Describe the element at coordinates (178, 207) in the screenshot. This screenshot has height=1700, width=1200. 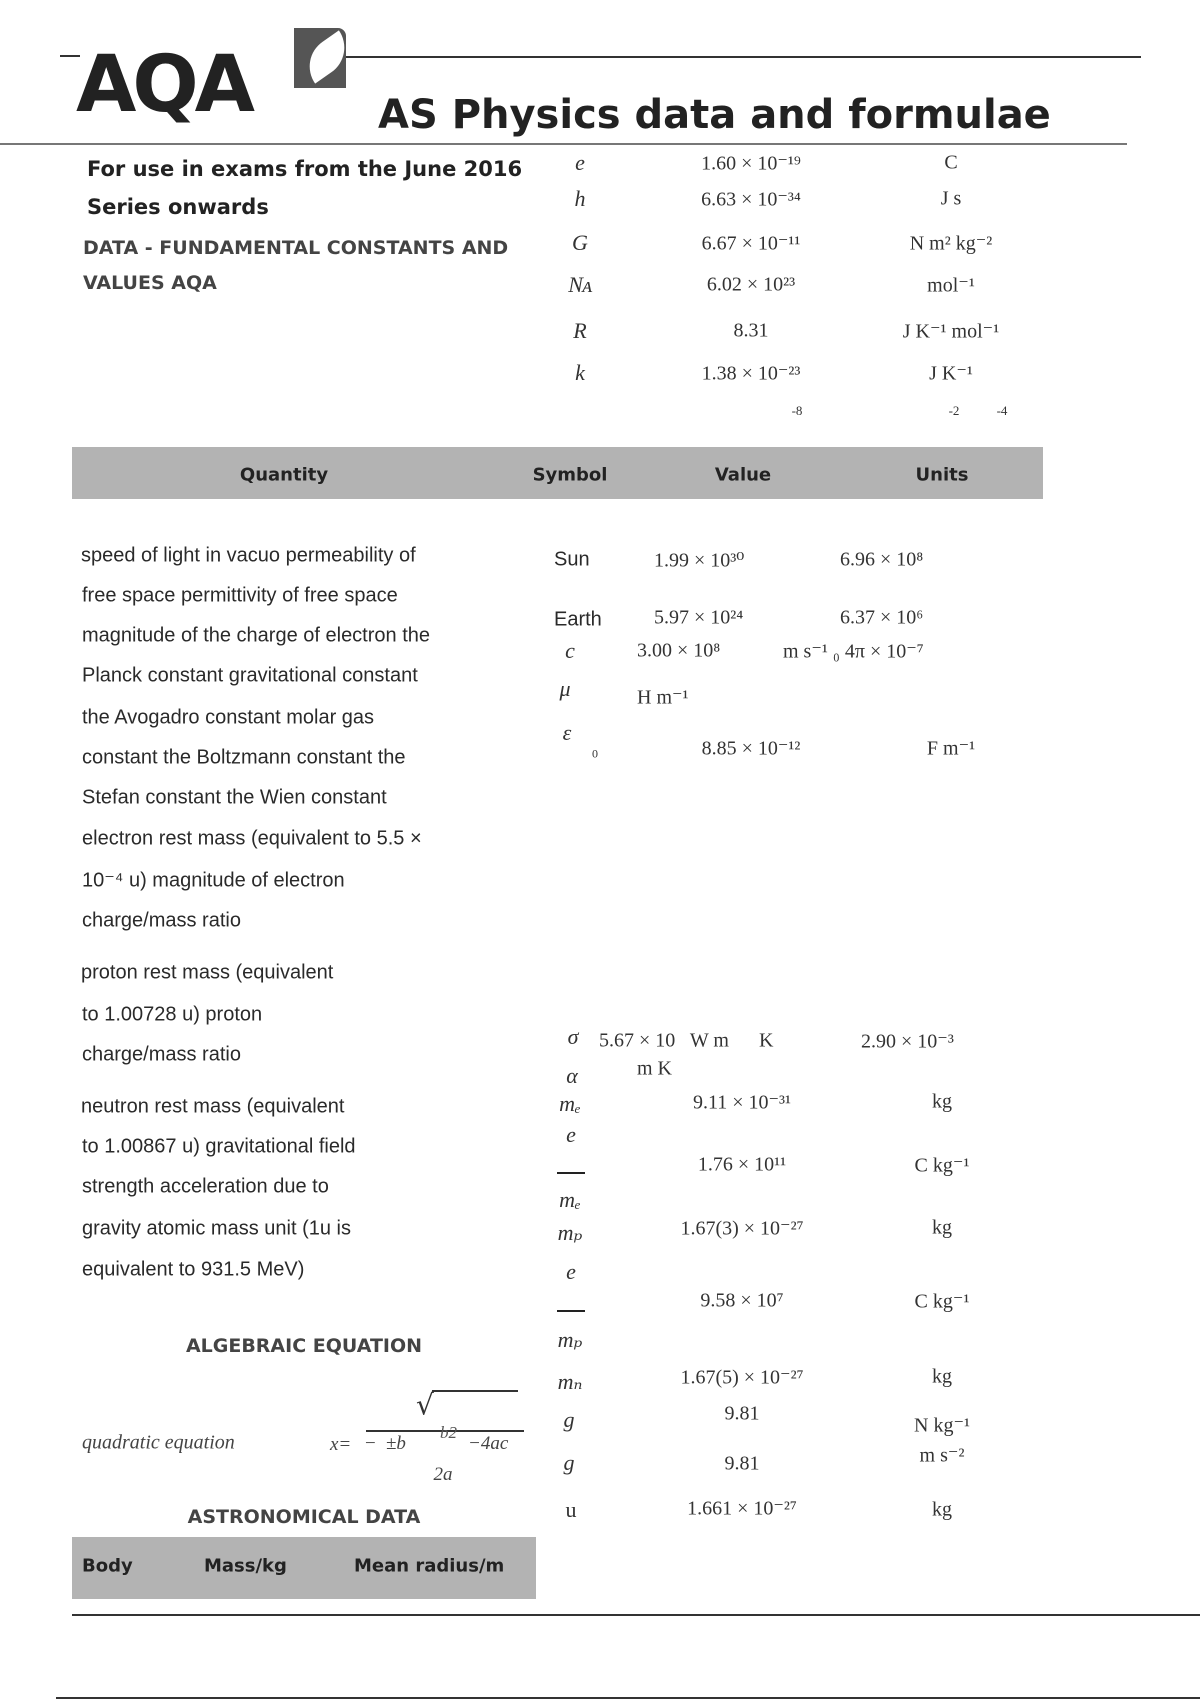
I see `subtitle-line-2: Series onwards` at that location.